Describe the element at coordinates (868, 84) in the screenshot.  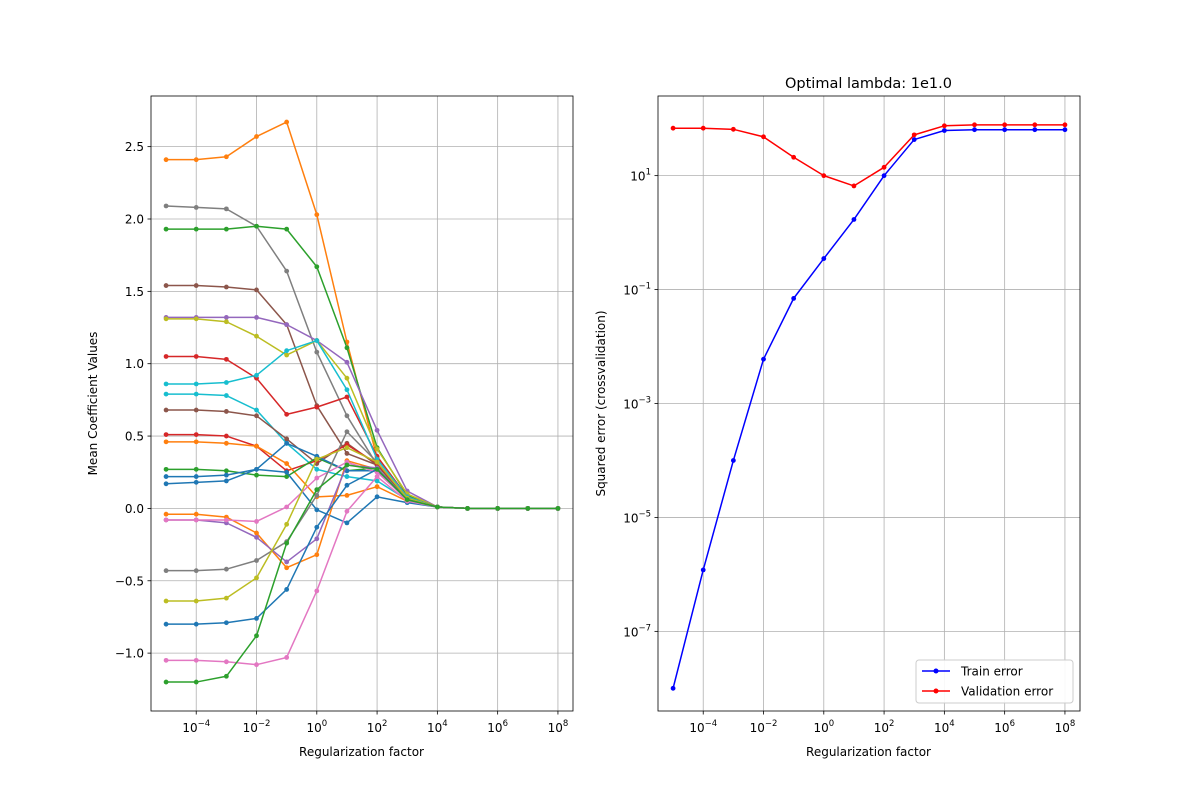
I see `right-chart-title: Optimal lambda: 1e1.0` at that location.